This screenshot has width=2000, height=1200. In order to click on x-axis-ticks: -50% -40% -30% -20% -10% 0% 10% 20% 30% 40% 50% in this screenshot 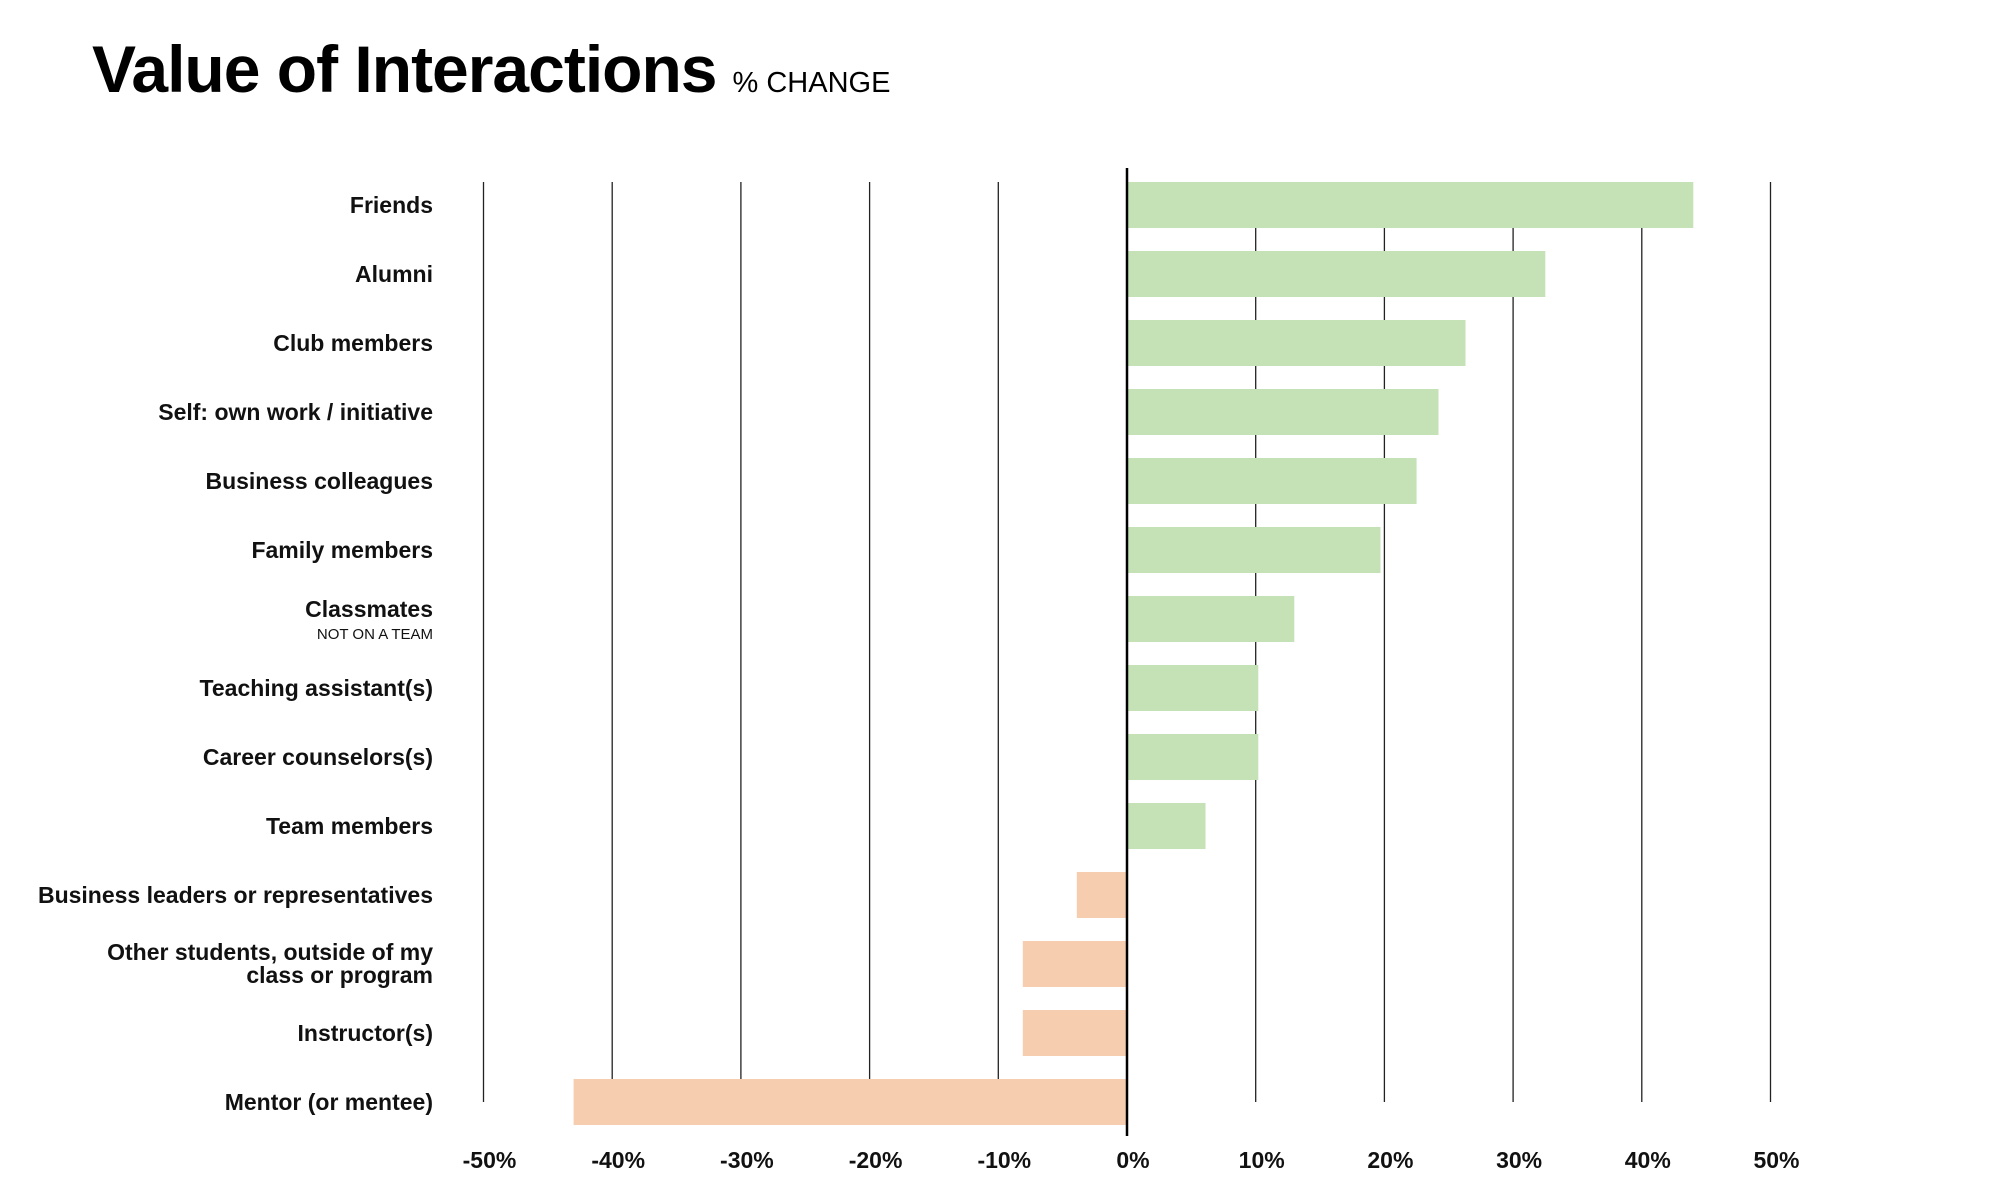, I will do `click(1131, 1160)`.